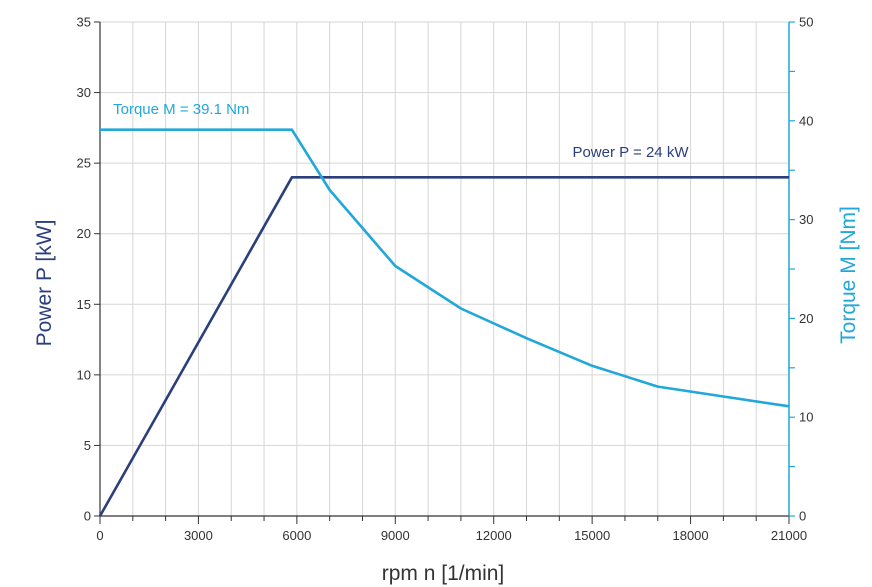 The width and height of the screenshot is (872, 587). I want to click on x-tick-label: 3000, so click(198, 535).